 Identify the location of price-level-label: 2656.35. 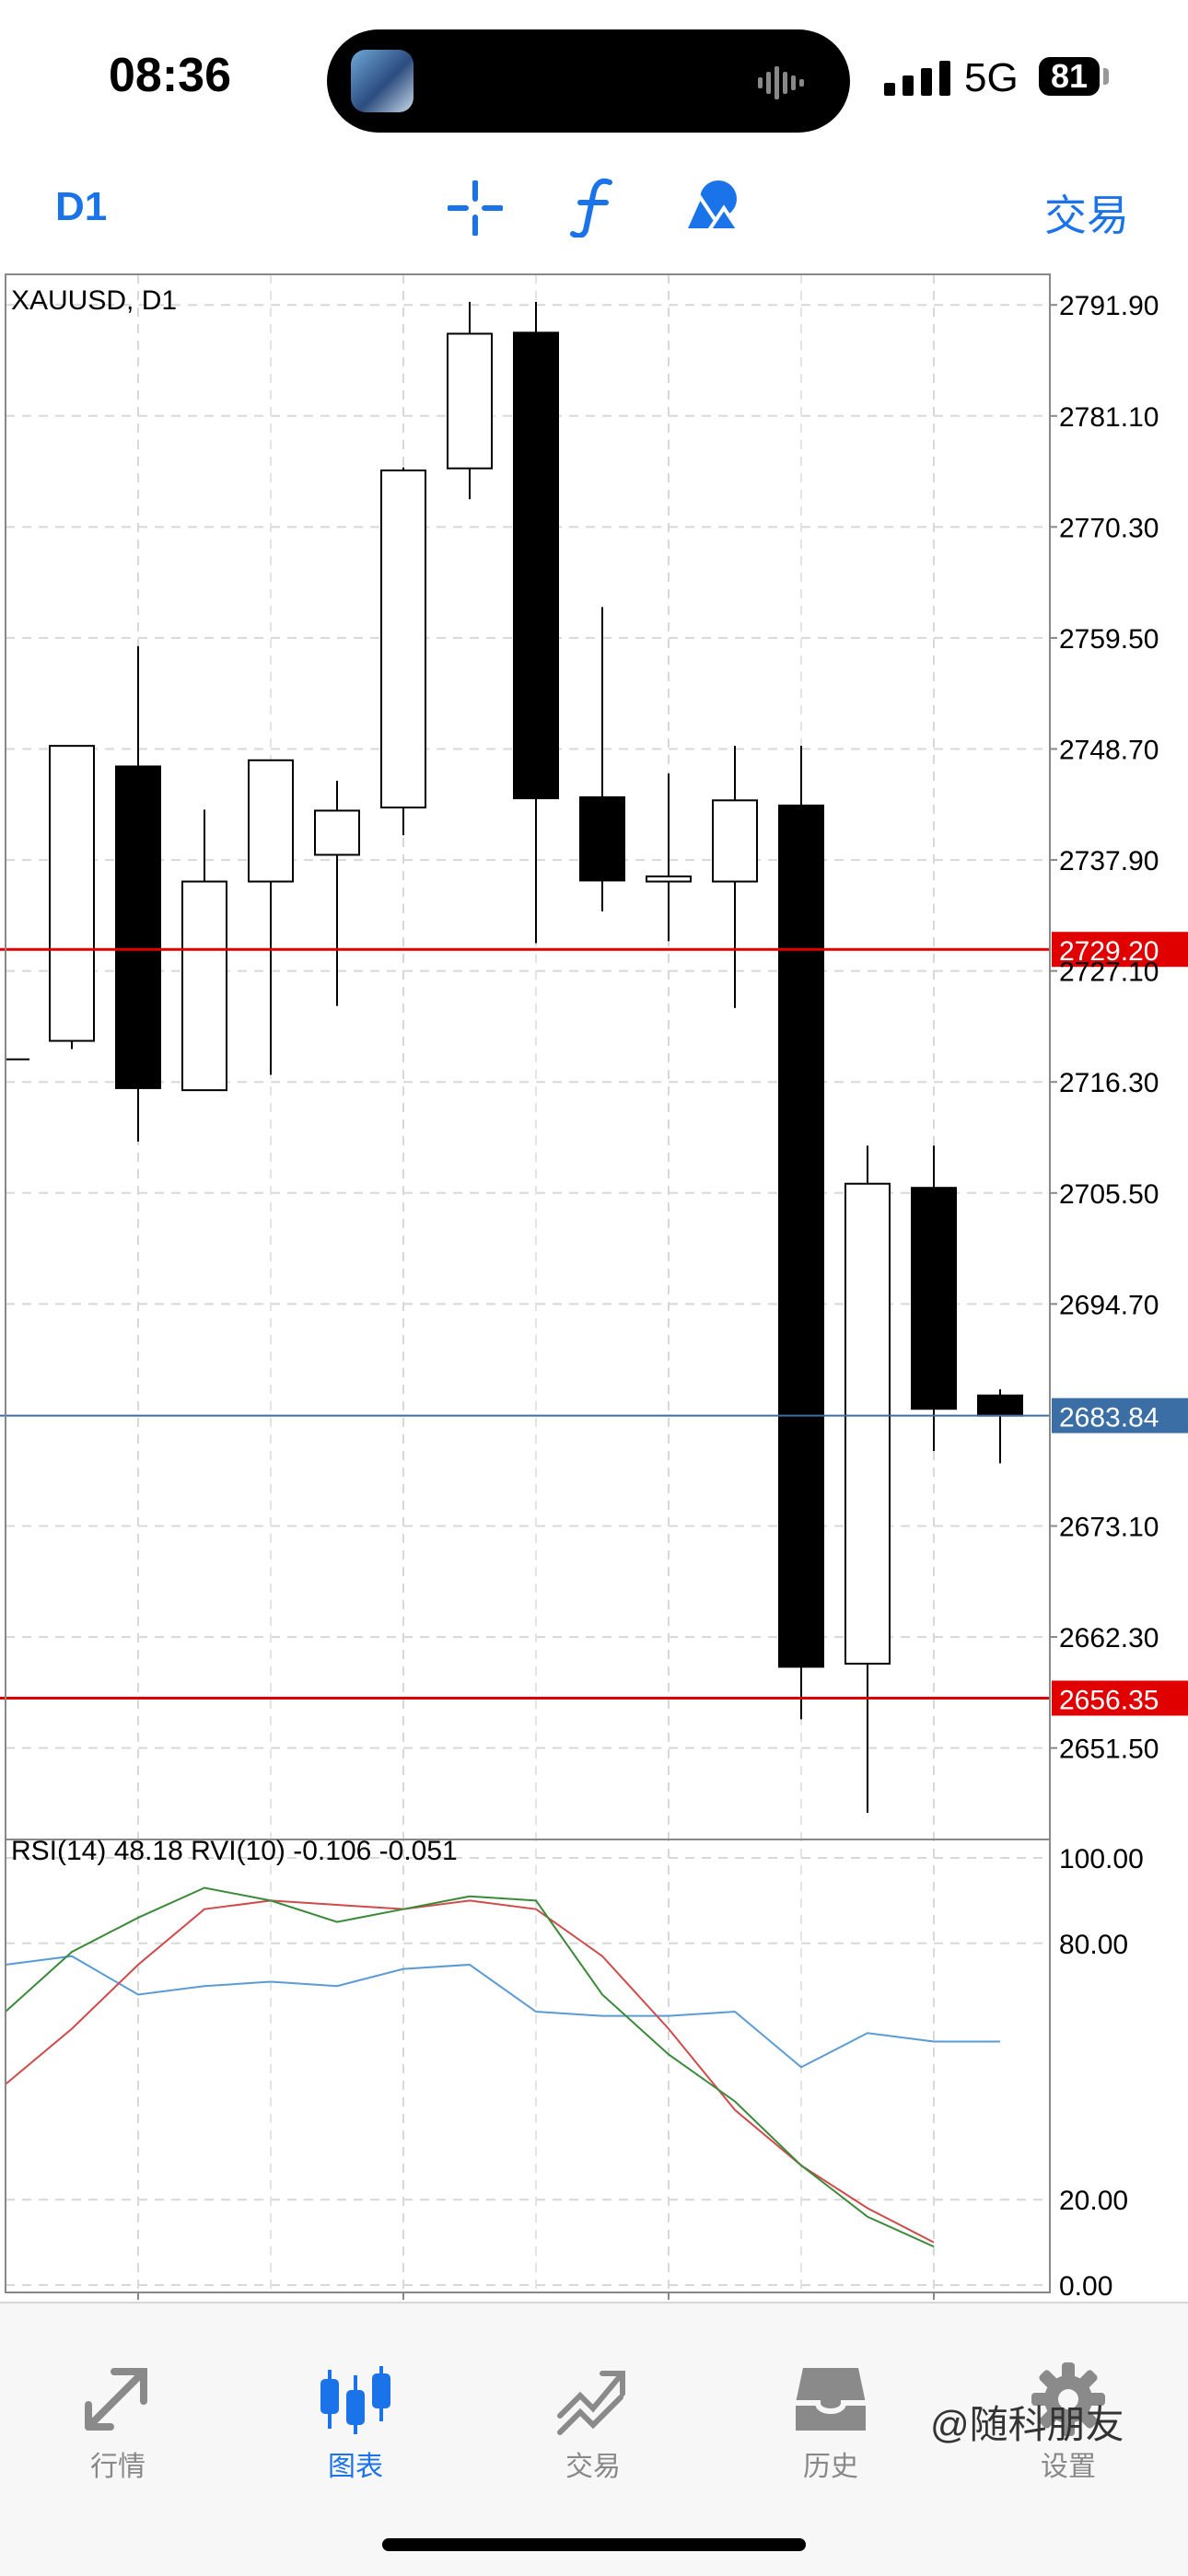
(1109, 1700).